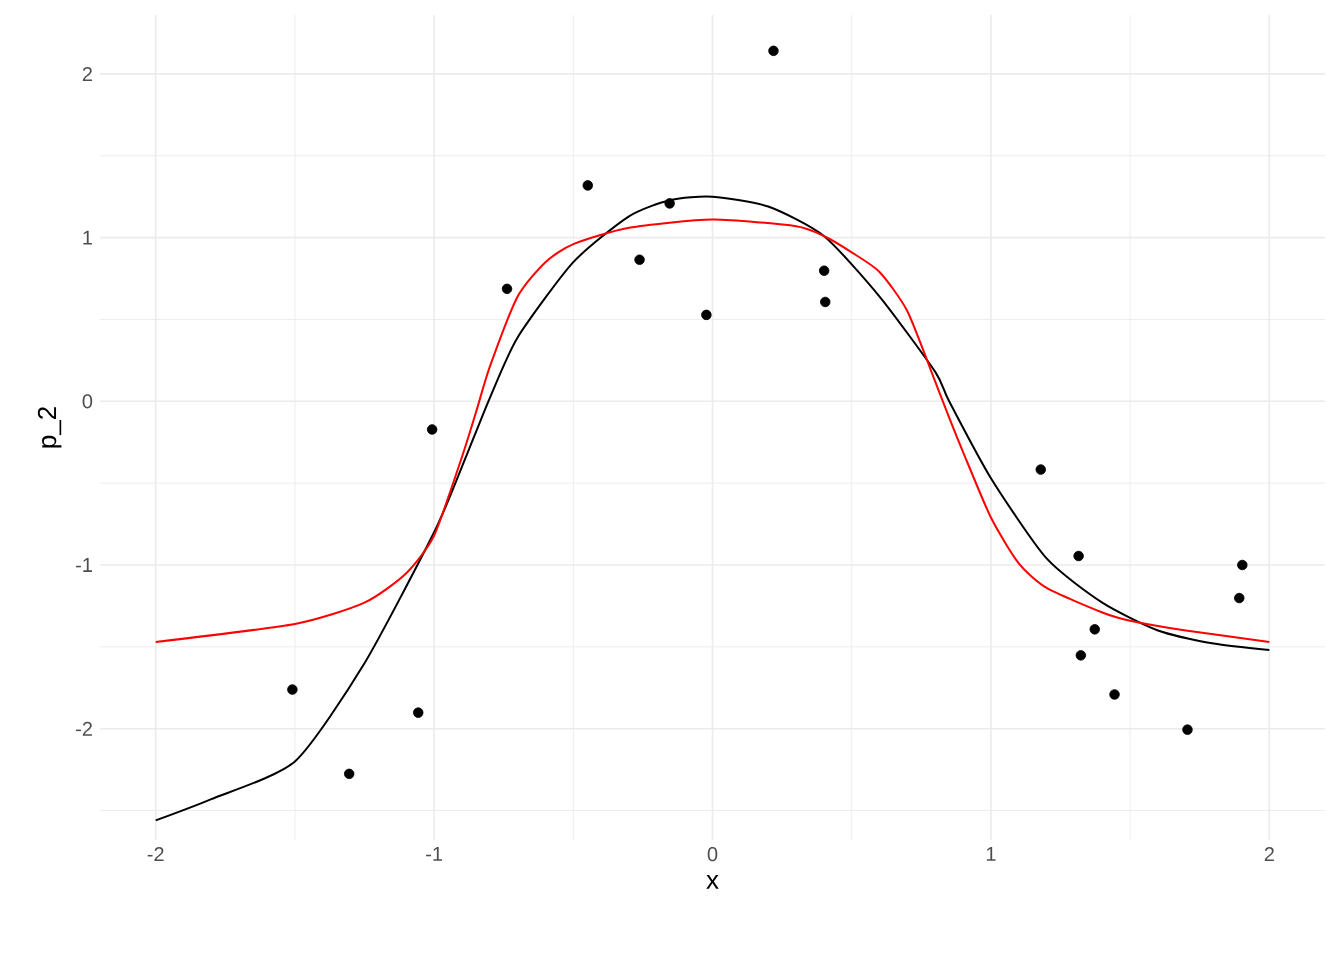  Describe the element at coordinates (712, 881) in the screenshot. I see `x-axis-title: x` at that location.